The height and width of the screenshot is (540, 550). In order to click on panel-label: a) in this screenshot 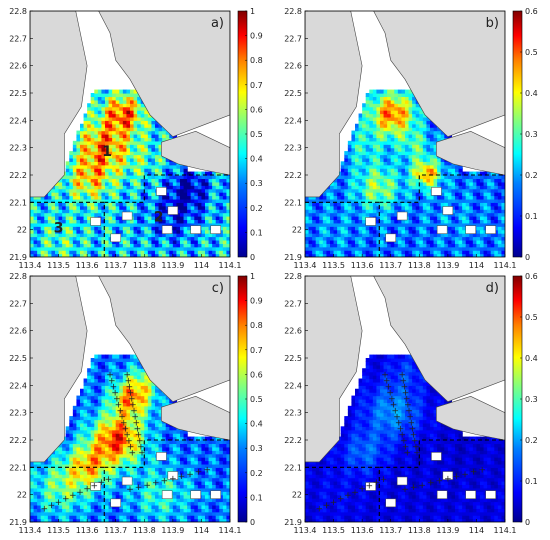, I will do `click(217, 23)`.